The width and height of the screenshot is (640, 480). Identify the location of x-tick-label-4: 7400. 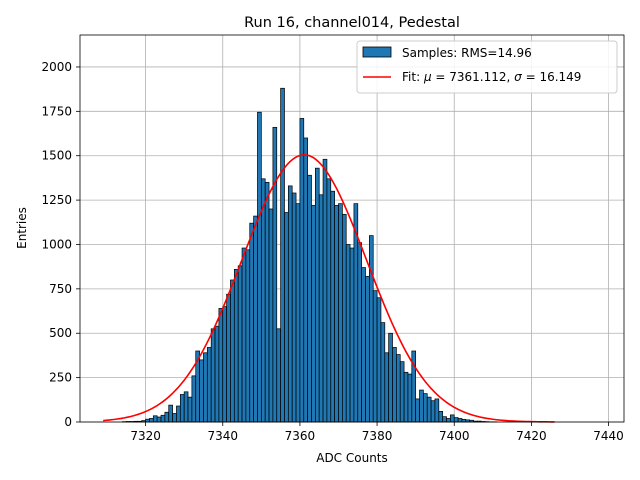
(454, 436).